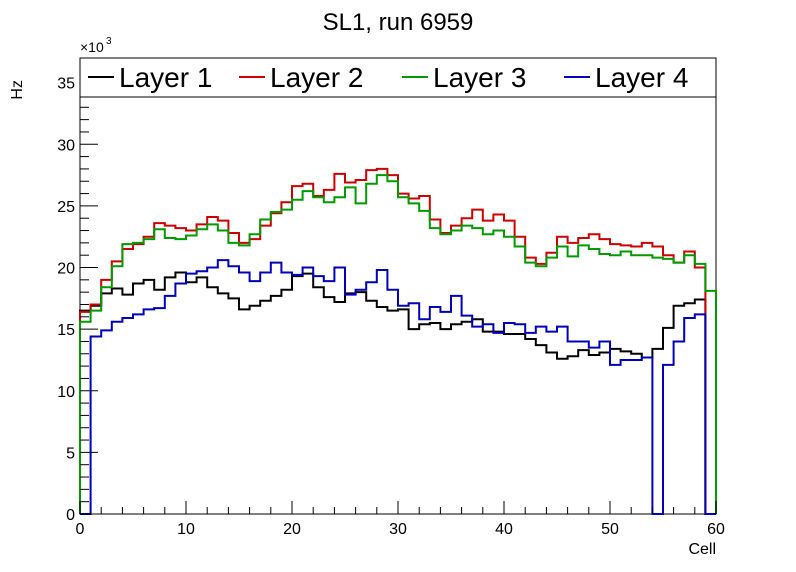  What do you see at coordinates (610, 529) in the screenshot?
I see `x-tick-label: 50` at bounding box center [610, 529].